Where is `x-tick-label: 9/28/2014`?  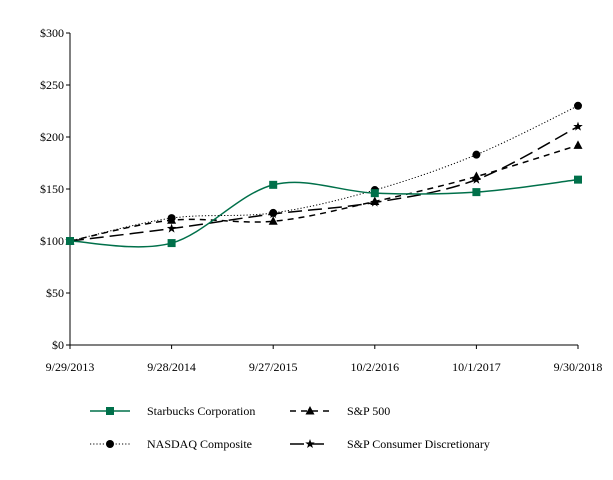 x-tick-label: 9/28/2014 is located at coordinates (171, 367).